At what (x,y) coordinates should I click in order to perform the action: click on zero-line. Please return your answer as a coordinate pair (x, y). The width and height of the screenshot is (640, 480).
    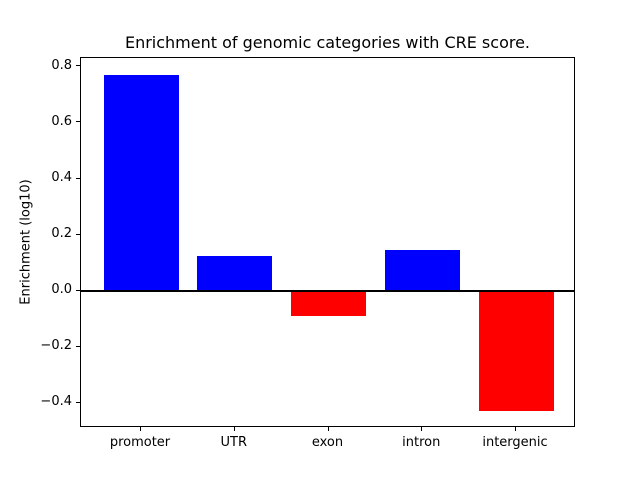
    Looking at the image, I should click on (327, 290).